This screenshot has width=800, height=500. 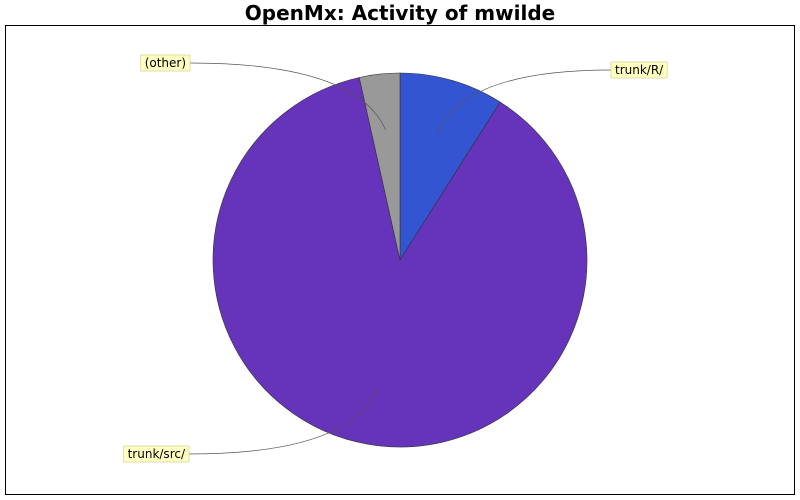 I want to click on callout-label-trunk-r: trunk/R/, so click(x=639, y=70).